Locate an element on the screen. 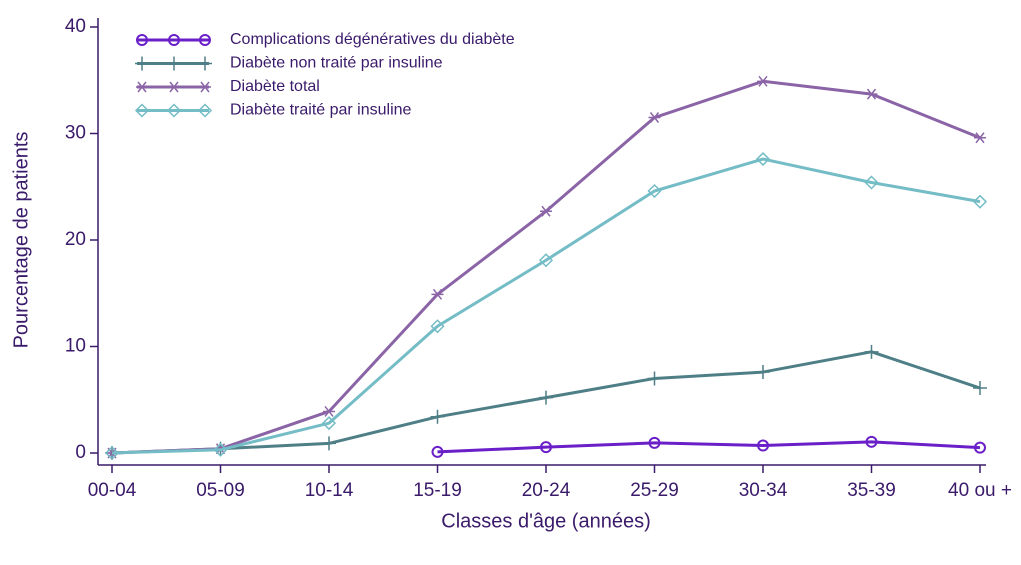 The image size is (1021, 565). y-tick-label: 40 is located at coordinates (75, 26).